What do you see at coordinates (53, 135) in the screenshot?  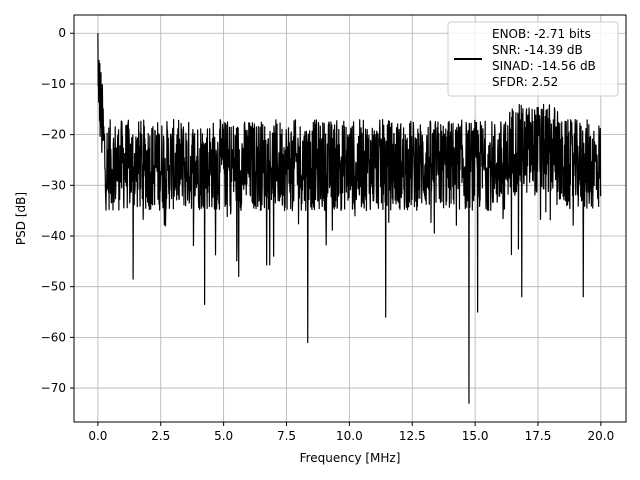 I see `y-tick-label: −20` at bounding box center [53, 135].